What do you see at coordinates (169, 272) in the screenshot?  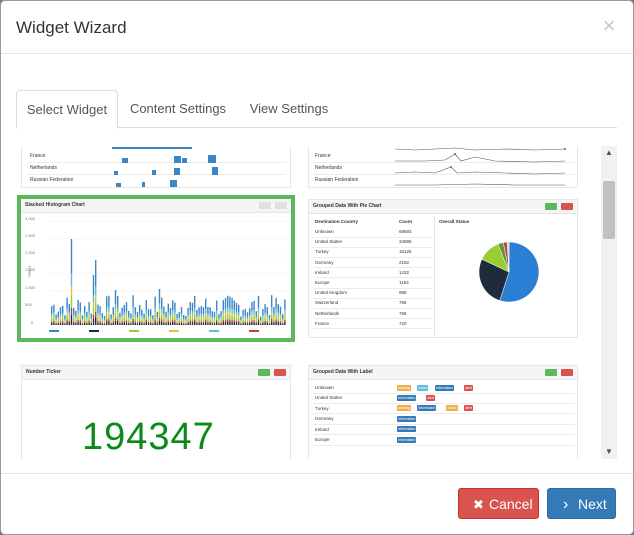 I see `histogram-plot` at bounding box center [169, 272].